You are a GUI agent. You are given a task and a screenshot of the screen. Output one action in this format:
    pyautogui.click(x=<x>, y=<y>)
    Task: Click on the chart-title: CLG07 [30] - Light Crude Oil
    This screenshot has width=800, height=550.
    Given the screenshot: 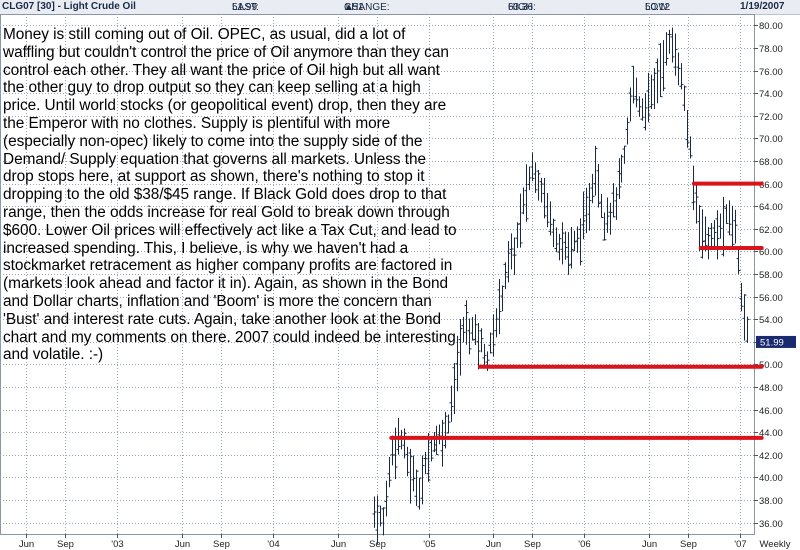 What is the action you would take?
    pyautogui.click(x=69, y=6)
    